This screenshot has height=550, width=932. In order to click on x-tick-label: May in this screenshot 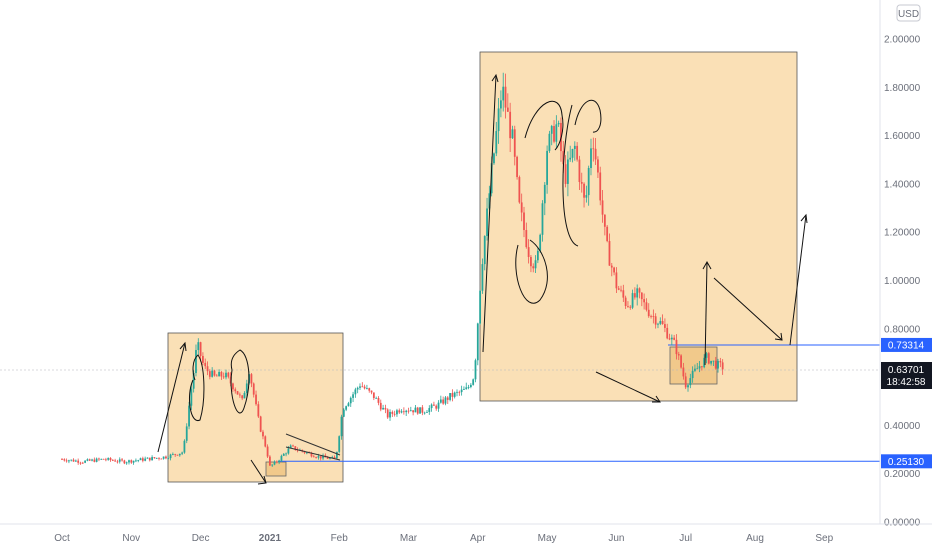, I will do `click(547, 538)`.